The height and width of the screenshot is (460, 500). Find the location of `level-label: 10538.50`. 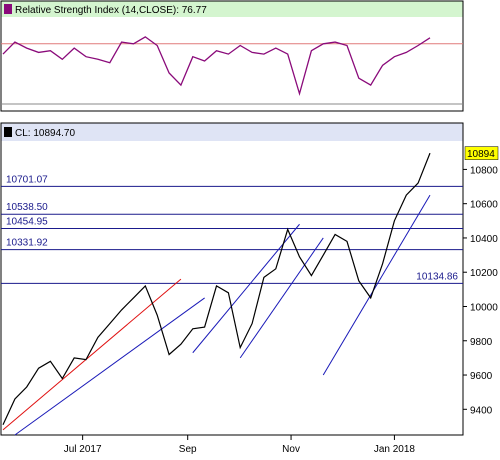

level-label: 10538.50 is located at coordinates (27, 207).